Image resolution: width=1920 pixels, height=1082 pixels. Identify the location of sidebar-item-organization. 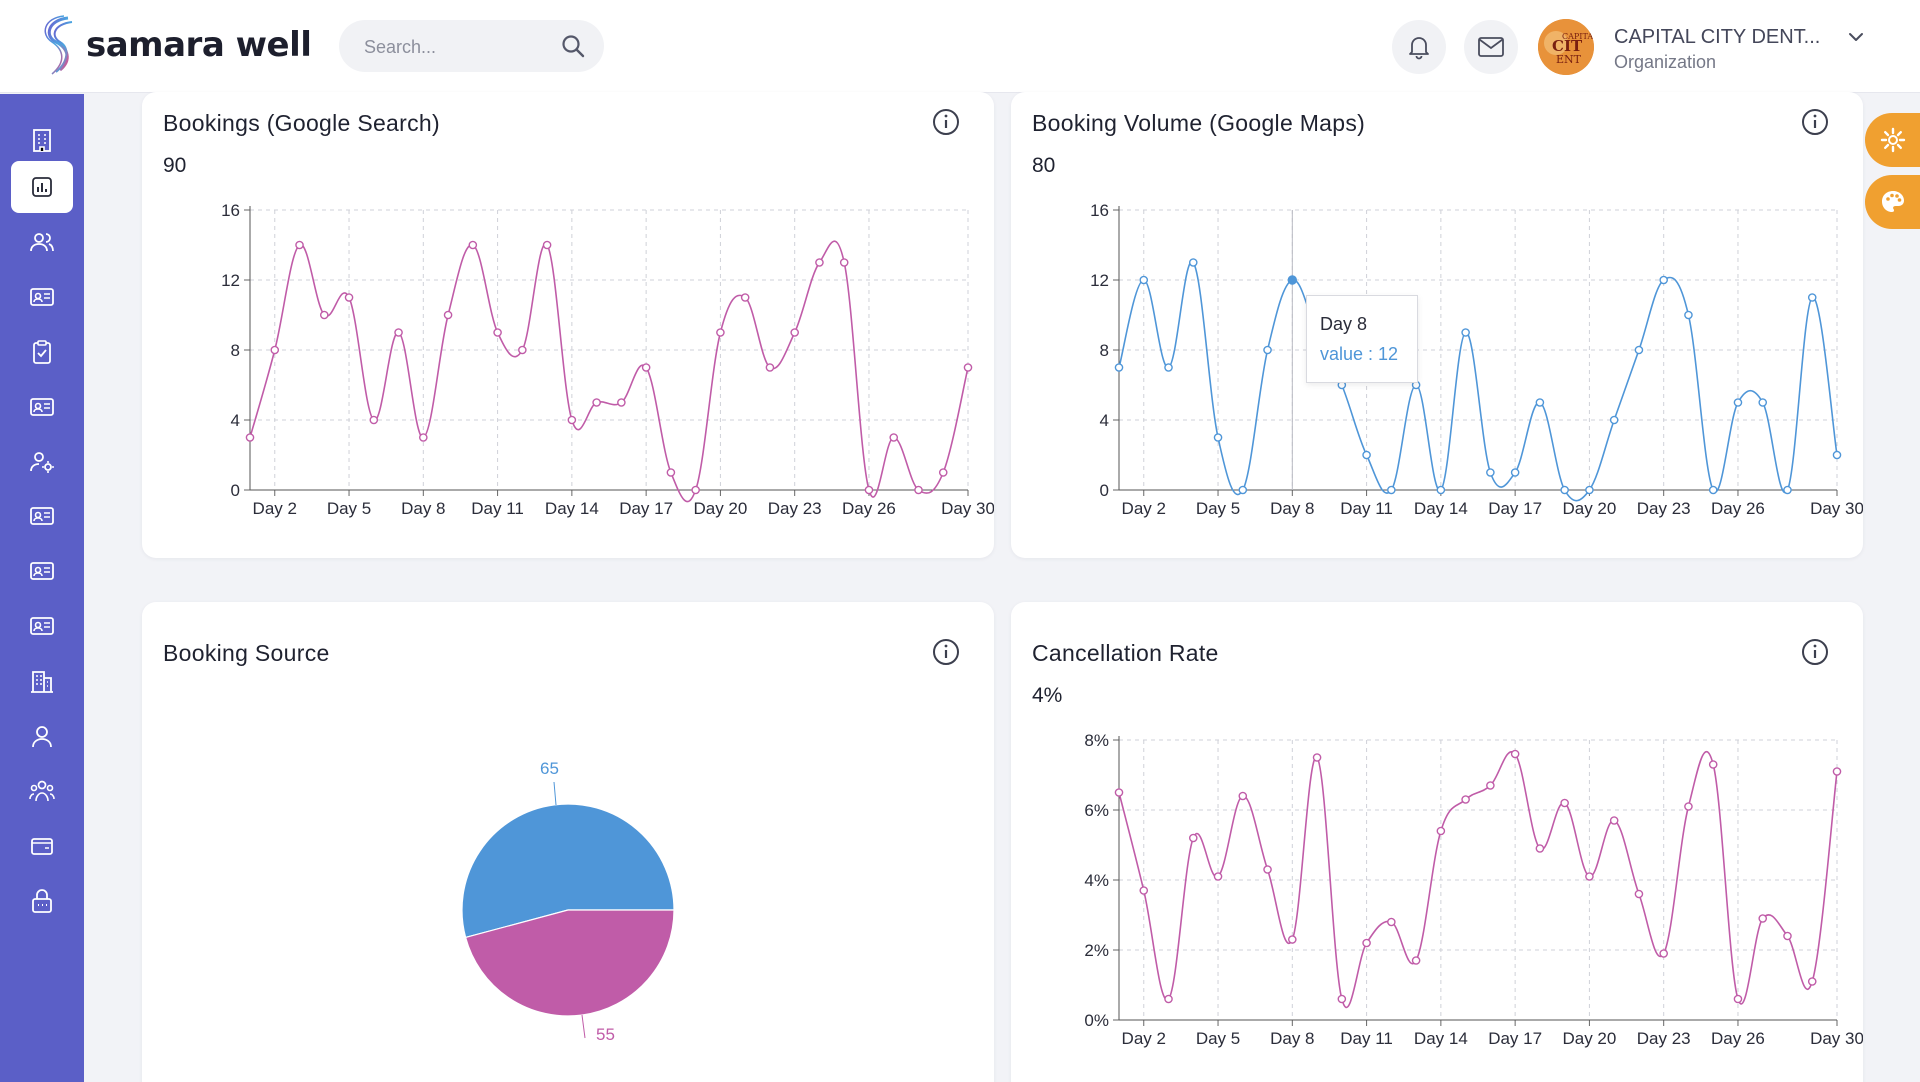
(42, 140).